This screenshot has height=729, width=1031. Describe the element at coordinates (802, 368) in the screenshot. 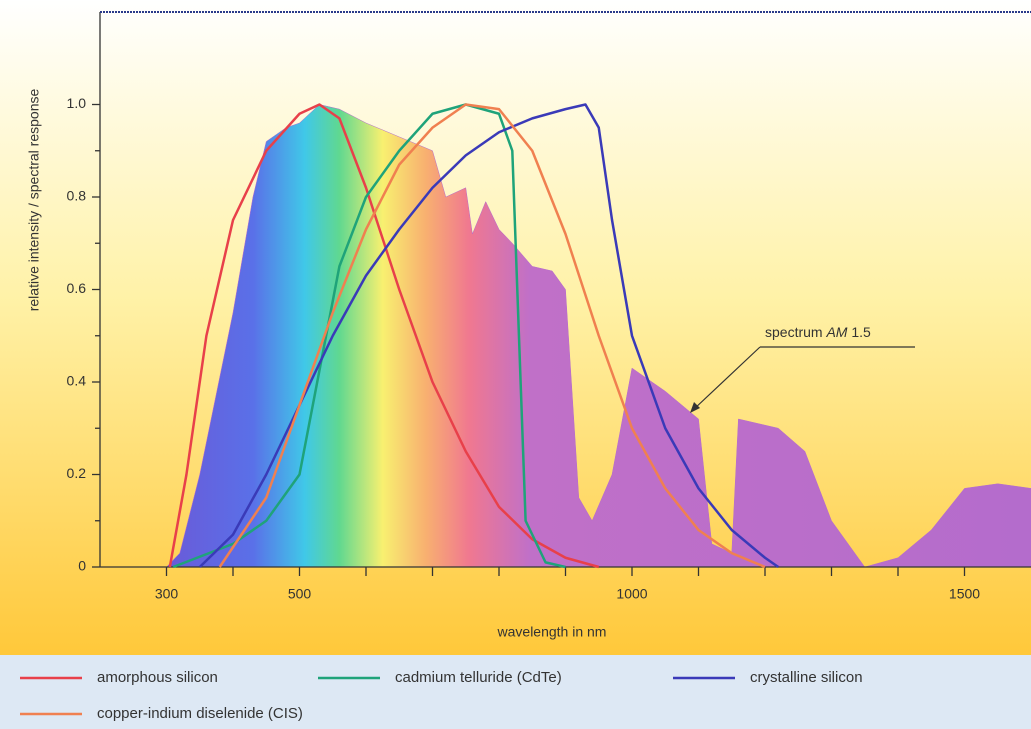

I see `annotation: spectrum AM 1.5` at that location.